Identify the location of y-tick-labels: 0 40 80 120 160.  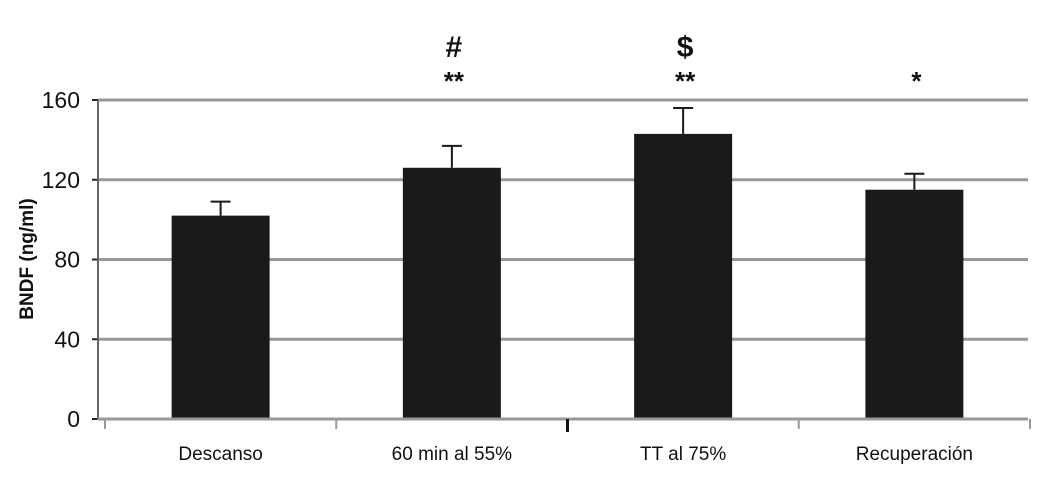
(61, 259).